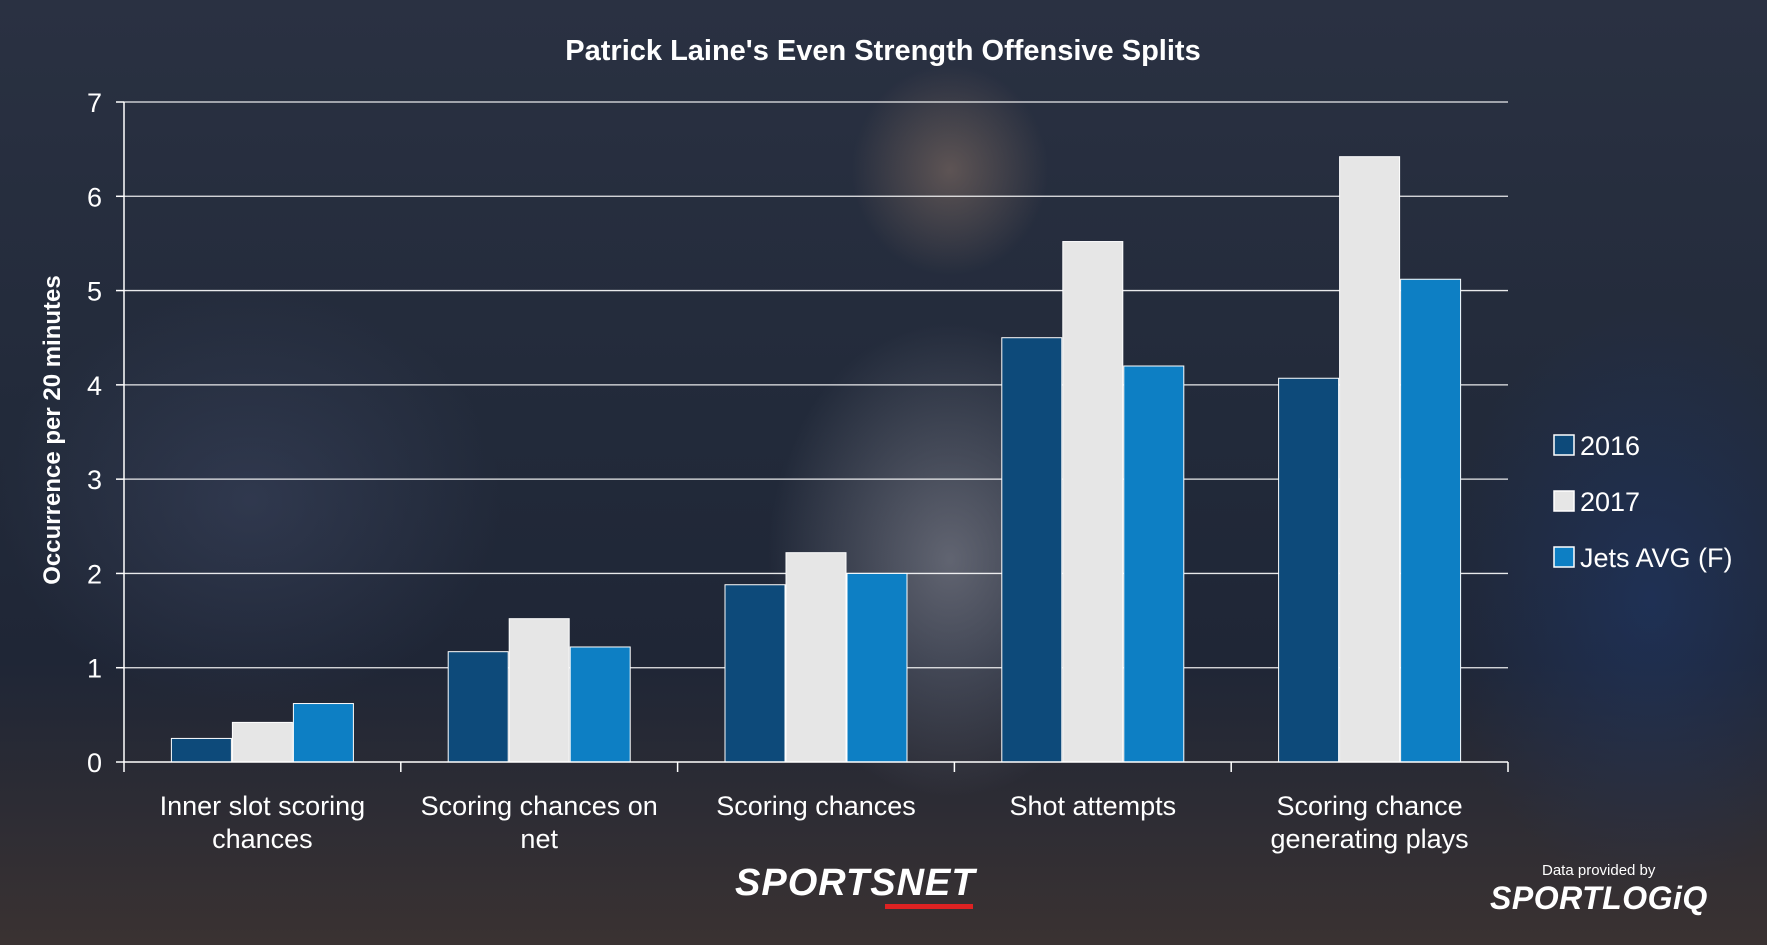 The height and width of the screenshot is (945, 1767). What do you see at coordinates (816, 806) in the screenshot?
I see `x-tick-label: Scoring chances` at bounding box center [816, 806].